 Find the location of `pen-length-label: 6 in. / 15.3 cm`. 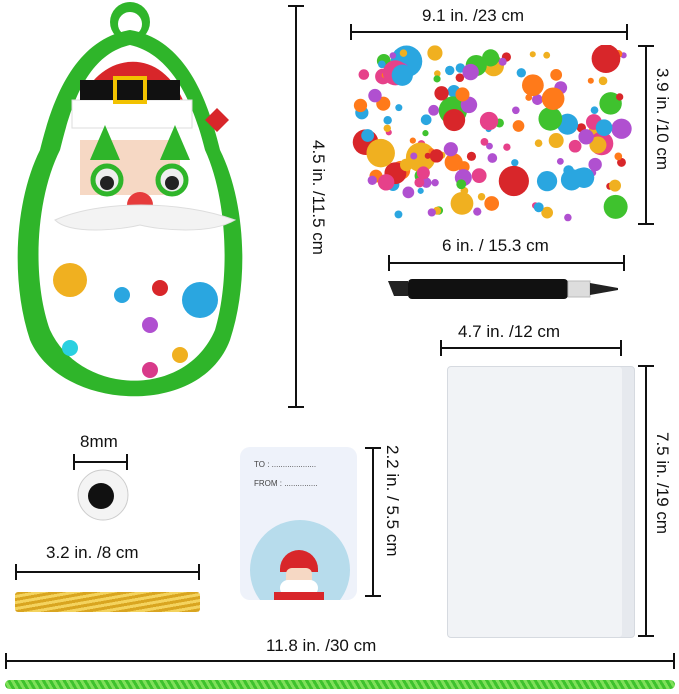

pen-length-label: 6 in. / 15.3 cm is located at coordinates (495, 245).